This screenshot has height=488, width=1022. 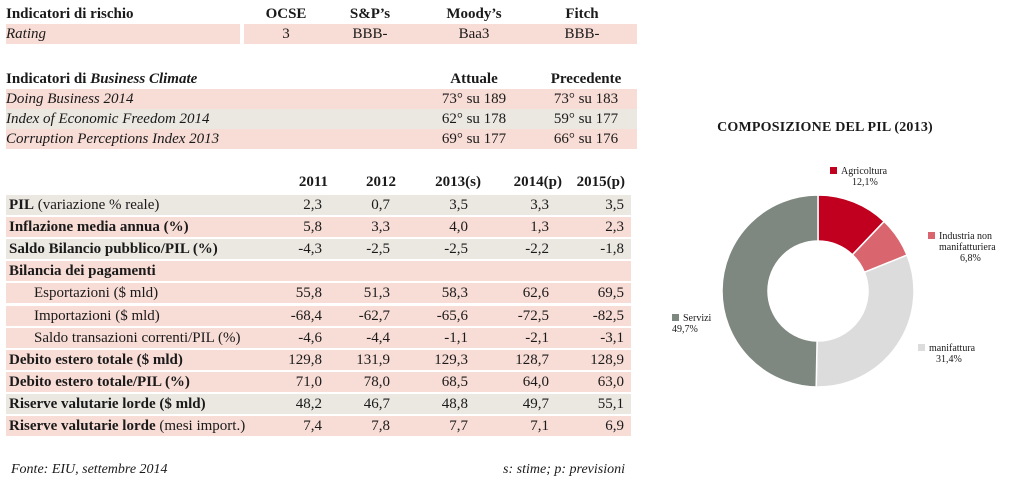 What do you see at coordinates (298, 182) in the screenshot?
I see `year-header: 2011` at bounding box center [298, 182].